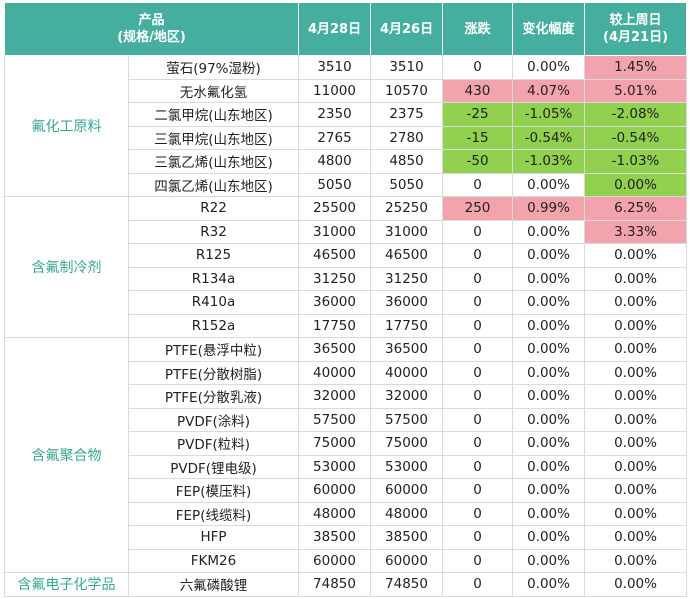 The width and height of the screenshot is (690, 599). I want to click on table-row: PVDF(粒料) 75000 75000 0 0.00% 0.00%, so click(346, 443).